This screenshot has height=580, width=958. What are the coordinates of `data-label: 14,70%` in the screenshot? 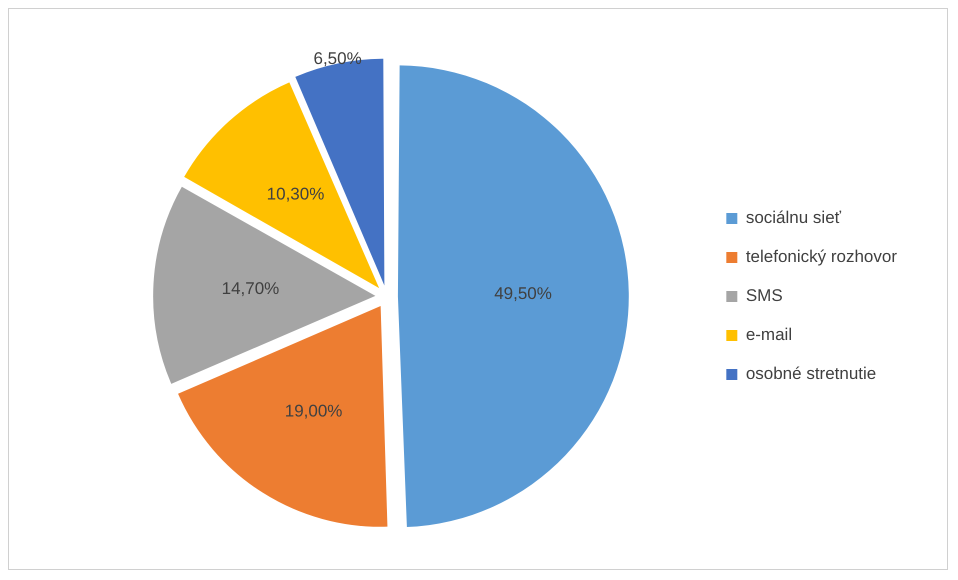 It's located at (251, 288).